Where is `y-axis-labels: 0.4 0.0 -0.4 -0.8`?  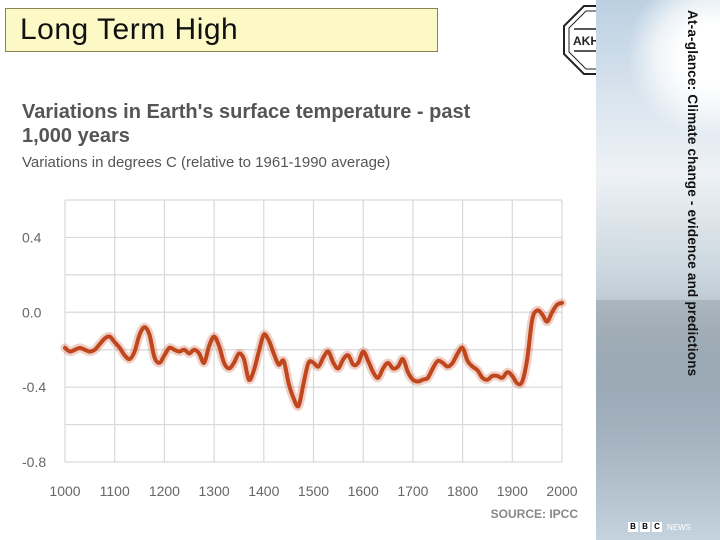
y-axis-labels: 0.4 0.0 -0.4 -0.8 is located at coordinates (34, 349).